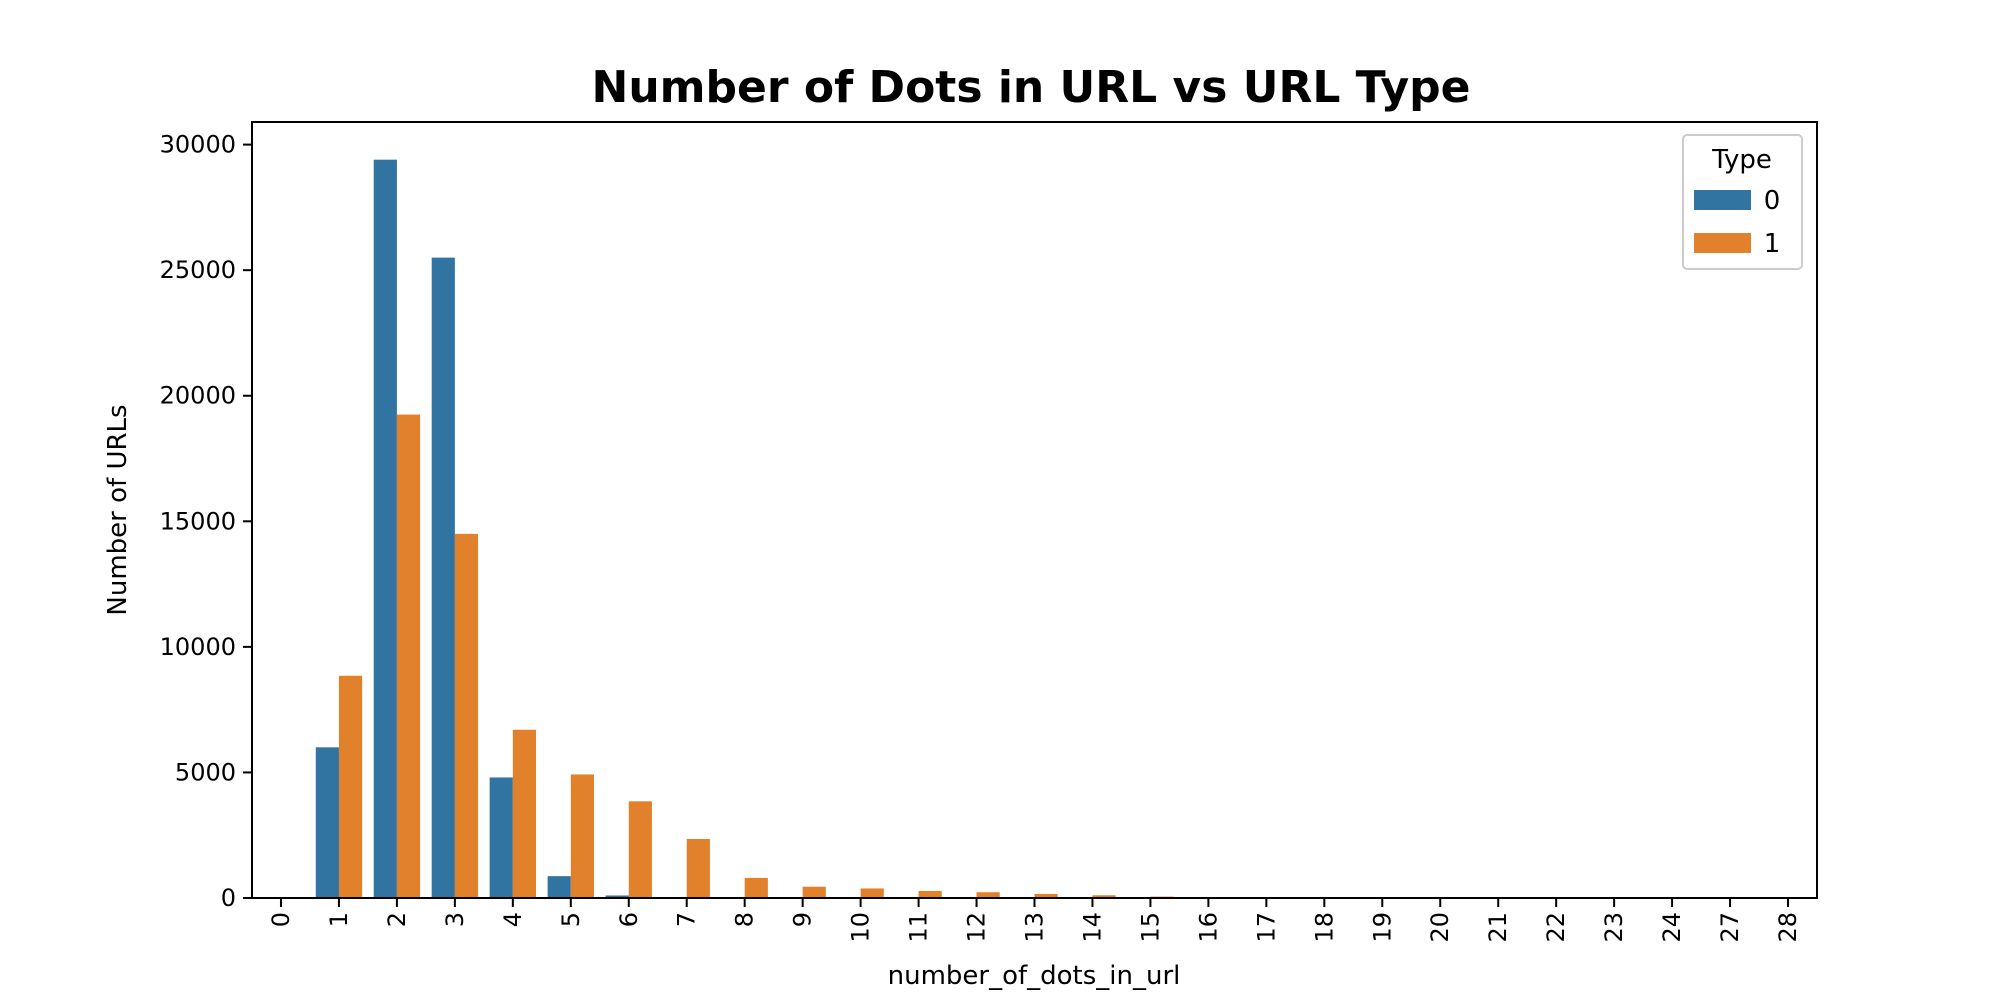 This screenshot has width=2000, height=1000. I want to click on x-tick-label: 22, so click(1556, 927).